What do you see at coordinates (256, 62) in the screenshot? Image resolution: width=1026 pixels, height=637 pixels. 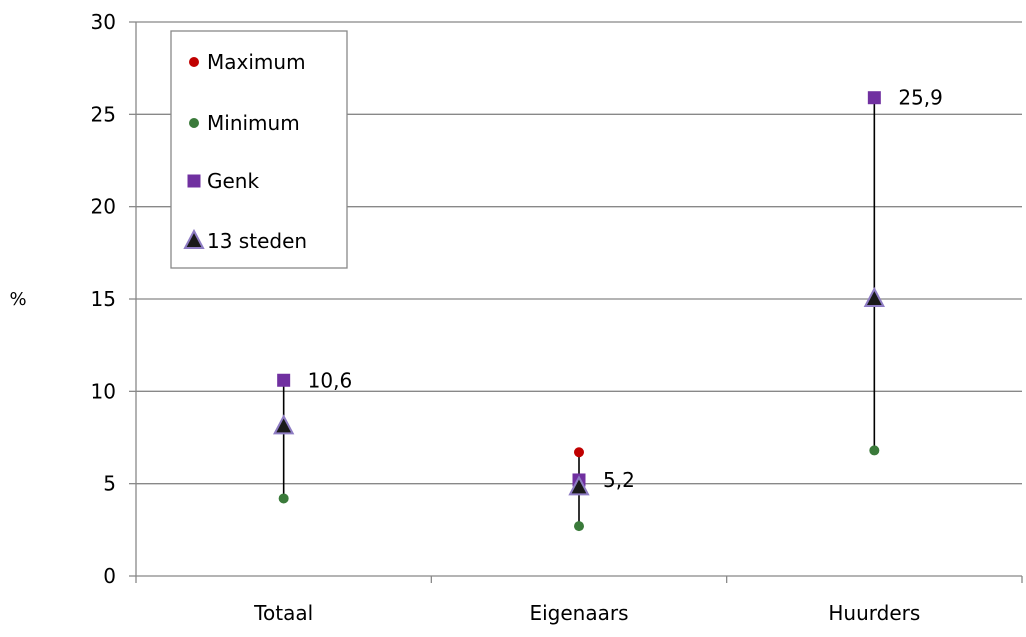 I see `legend-label: Maximum` at bounding box center [256, 62].